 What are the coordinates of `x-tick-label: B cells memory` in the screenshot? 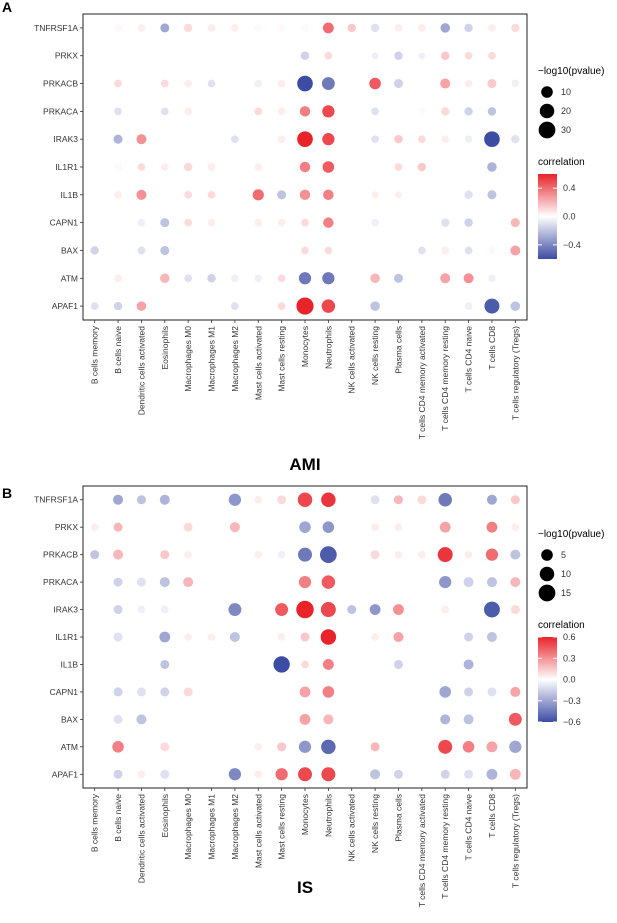 It's located at (95, 354).